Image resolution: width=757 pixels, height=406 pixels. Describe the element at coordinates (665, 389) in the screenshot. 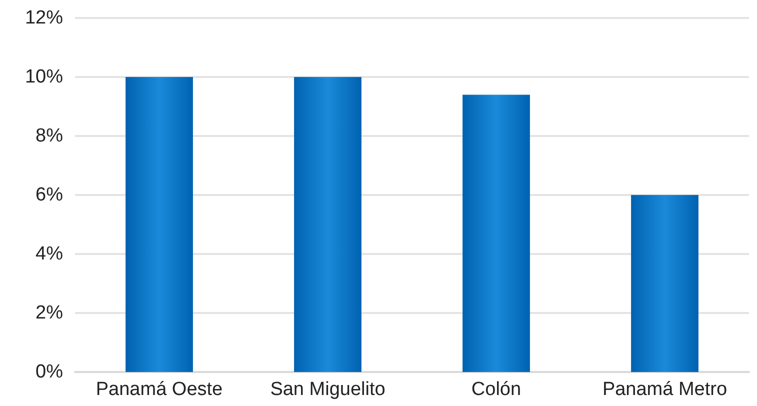

I see `x-tick-label: Panamá Metro` at that location.